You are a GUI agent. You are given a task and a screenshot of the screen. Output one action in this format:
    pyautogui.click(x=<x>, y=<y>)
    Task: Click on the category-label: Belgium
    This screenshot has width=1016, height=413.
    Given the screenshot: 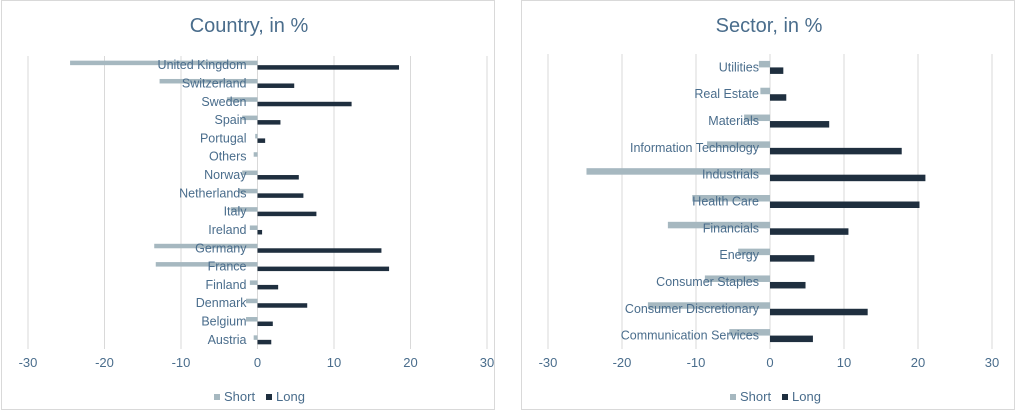 What is the action you would take?
    pyautogui.click(x=223, y=322)
    